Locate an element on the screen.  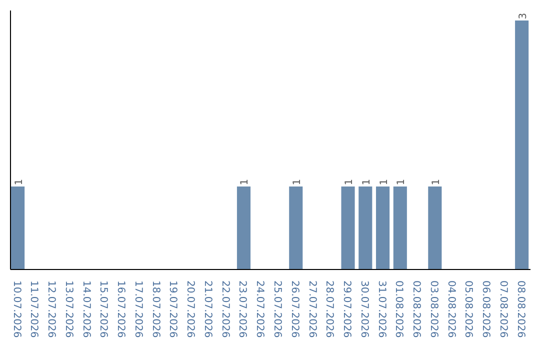
x-tick-label: 17.07.2026 is located at coordinates (138, 309).